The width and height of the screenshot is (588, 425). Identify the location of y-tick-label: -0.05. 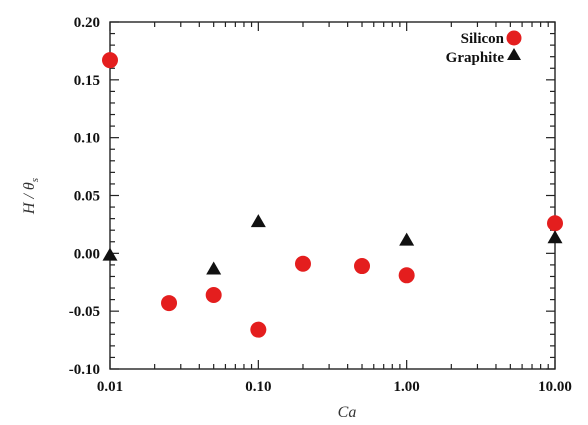
(84, 312).